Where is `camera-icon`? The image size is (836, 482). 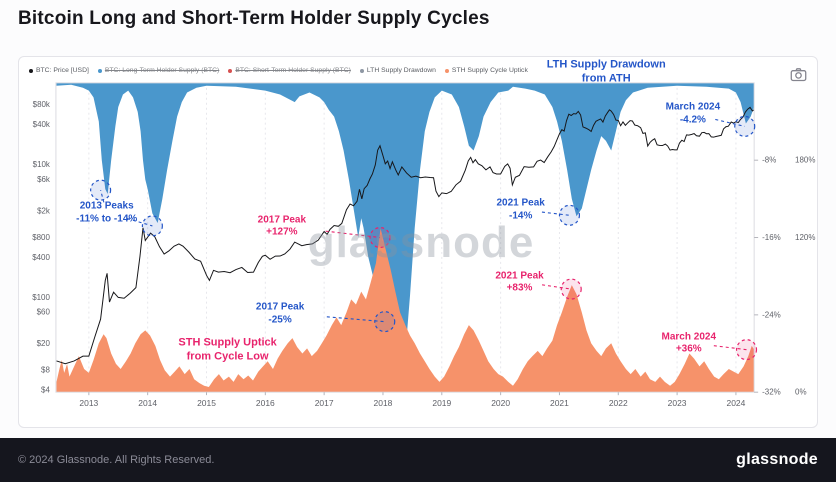 camera-icon is located at coordinates (798, 75).